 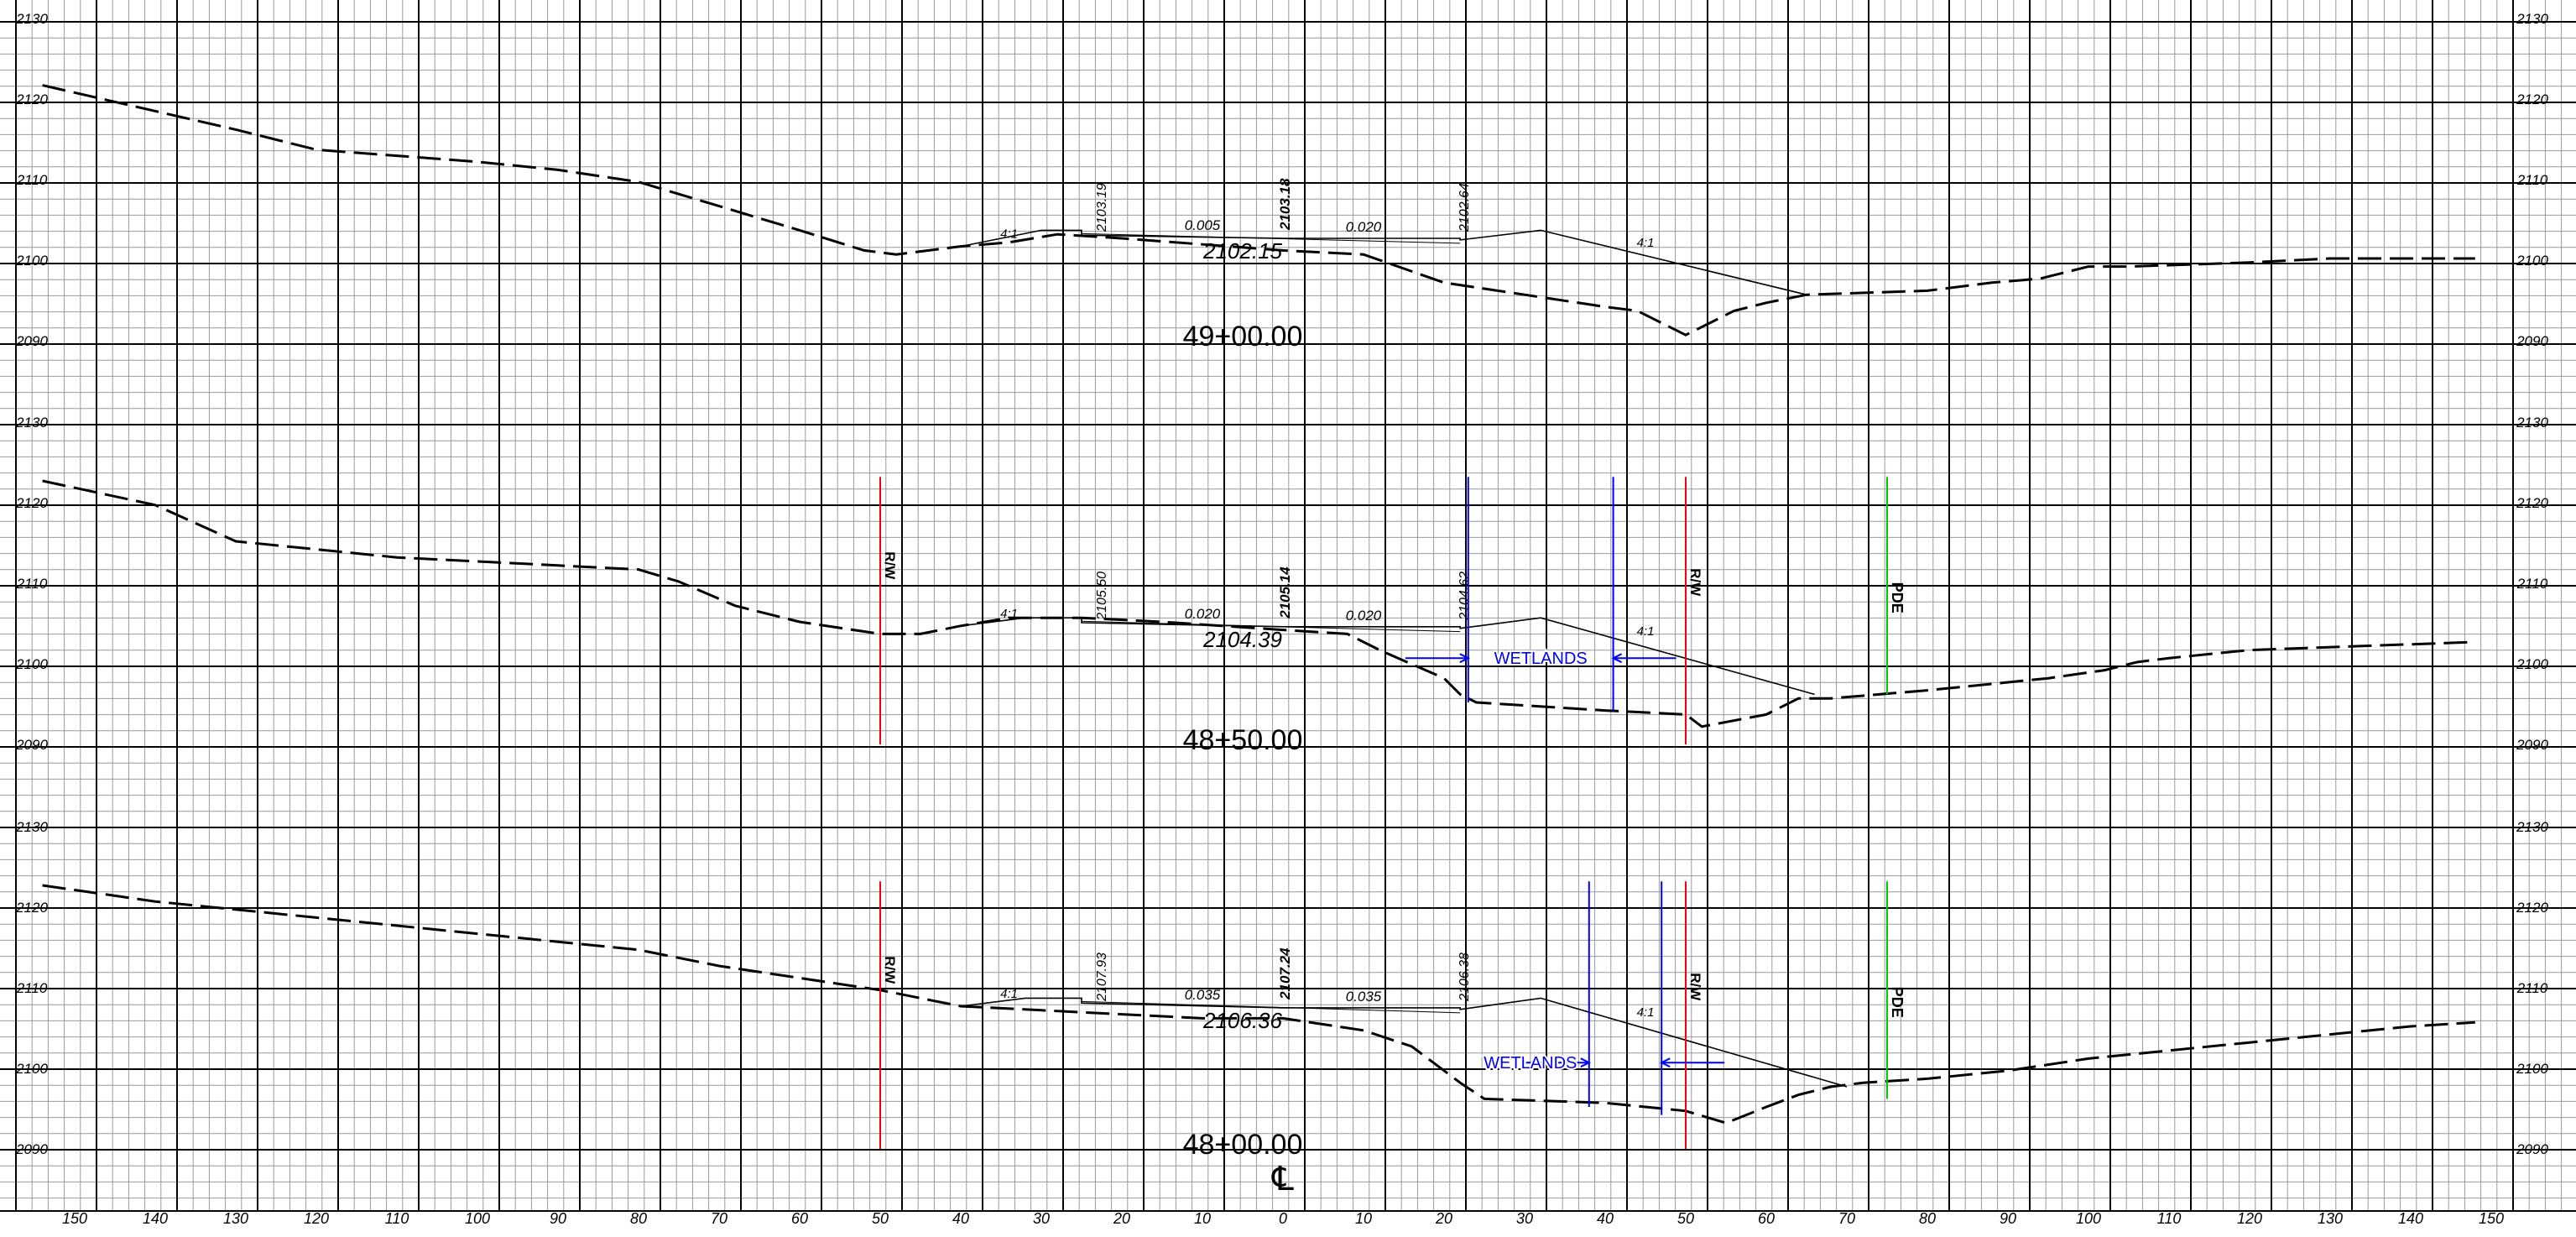 I want to click on existing-ground-elevation: 2102.15, so click(x=1242, y=251).